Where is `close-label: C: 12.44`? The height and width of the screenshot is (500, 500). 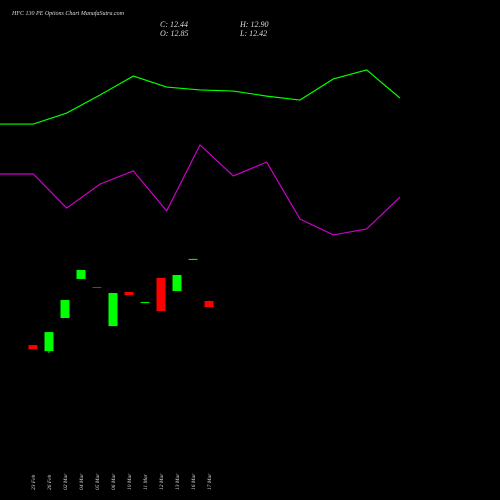
close-label: C: 12.44 is located at coordinates (174, 24).